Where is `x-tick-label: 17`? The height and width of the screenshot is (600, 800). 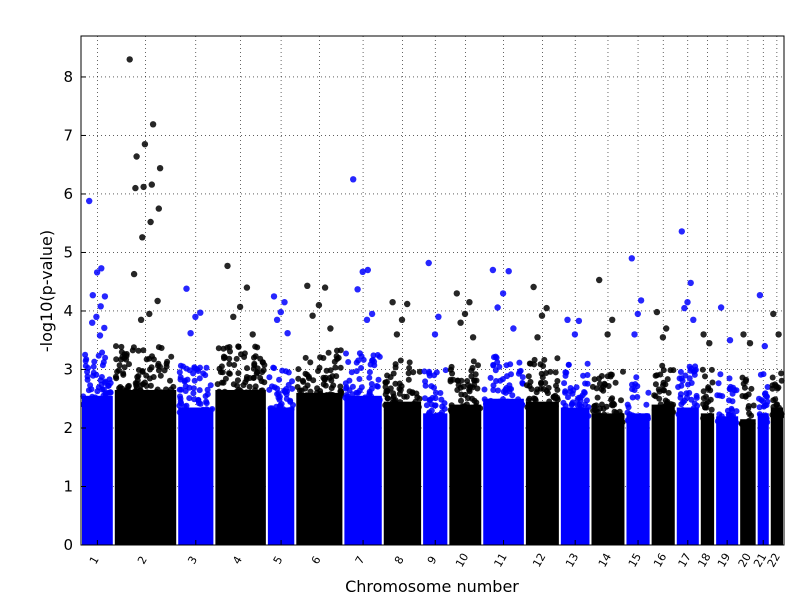
x-tick-label: 17 is located at coordinates (685, 560).